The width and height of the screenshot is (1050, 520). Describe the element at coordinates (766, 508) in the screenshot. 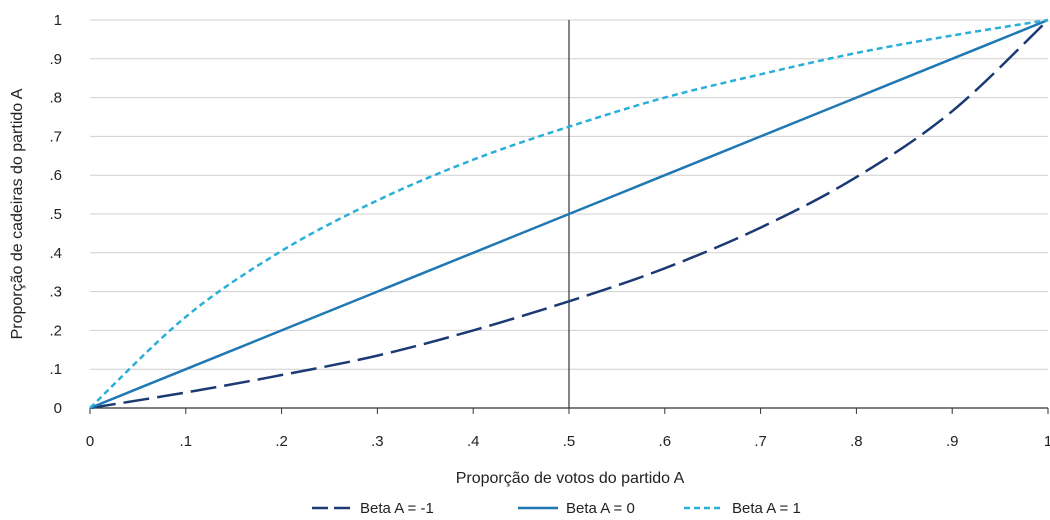

I see `legend-label-2: Beta A = 1` at that location.